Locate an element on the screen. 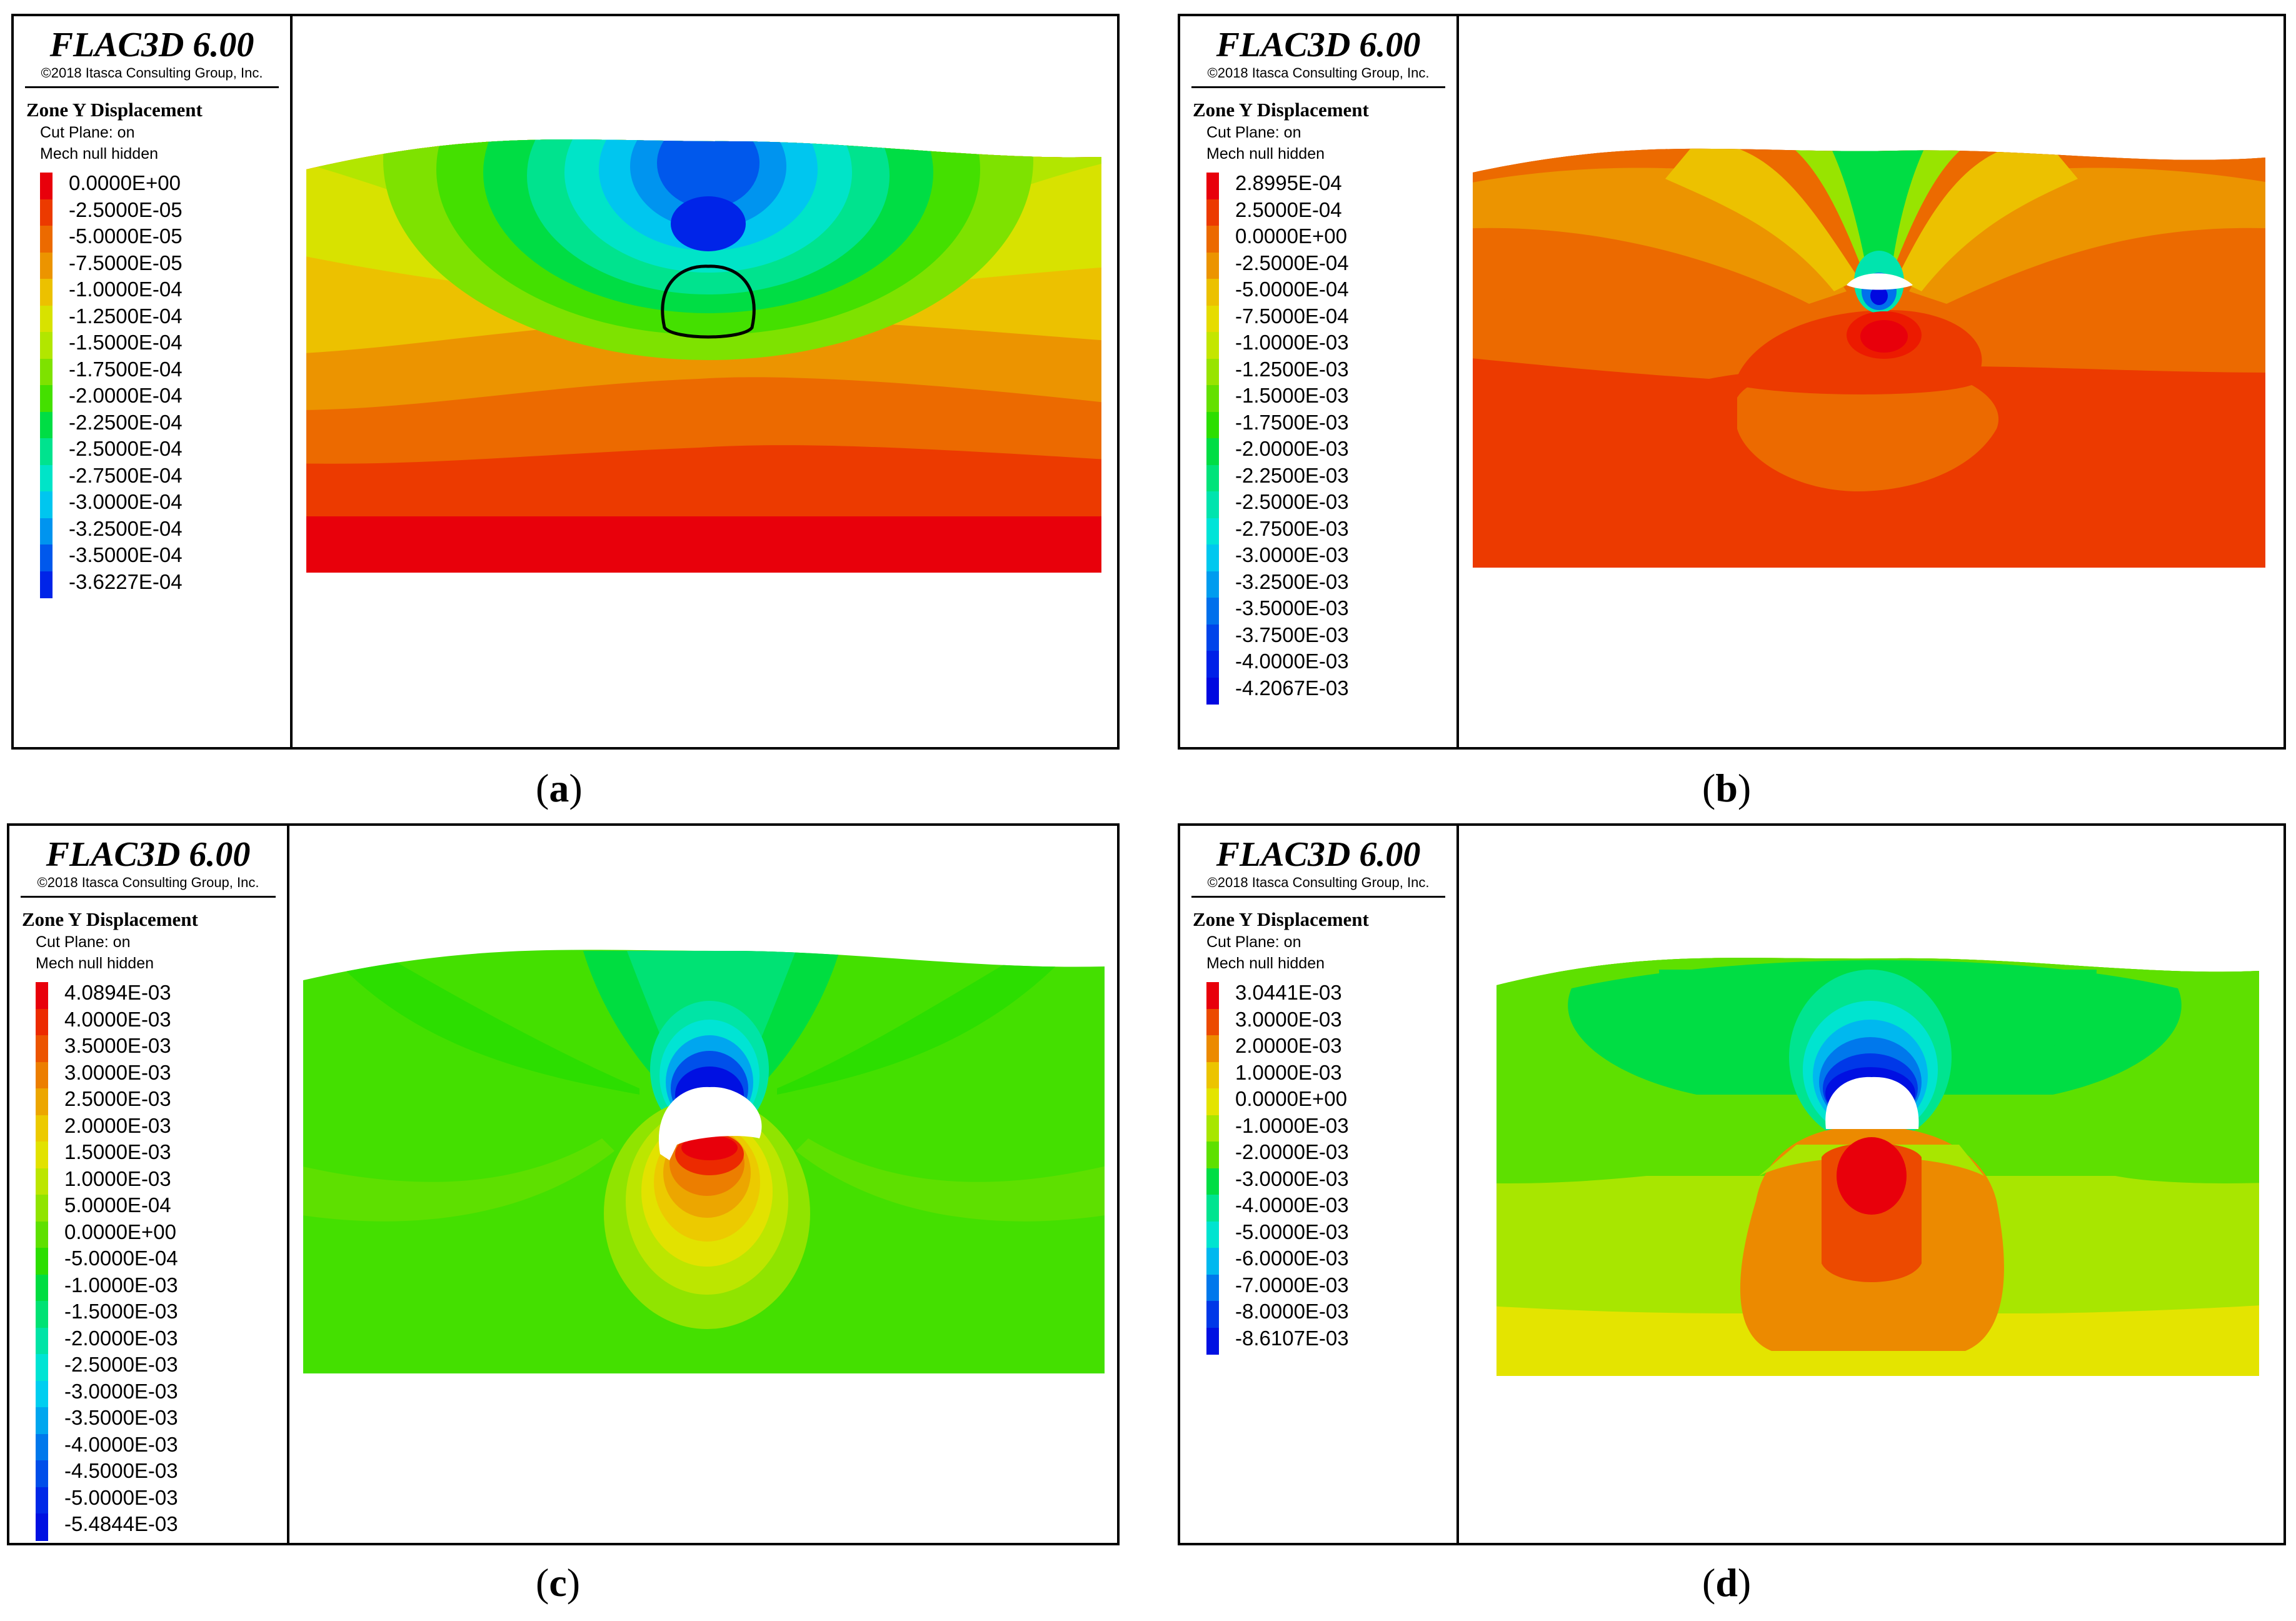  legend-level-label: -5.4844E-03 is located at coordinates (121, 1523).